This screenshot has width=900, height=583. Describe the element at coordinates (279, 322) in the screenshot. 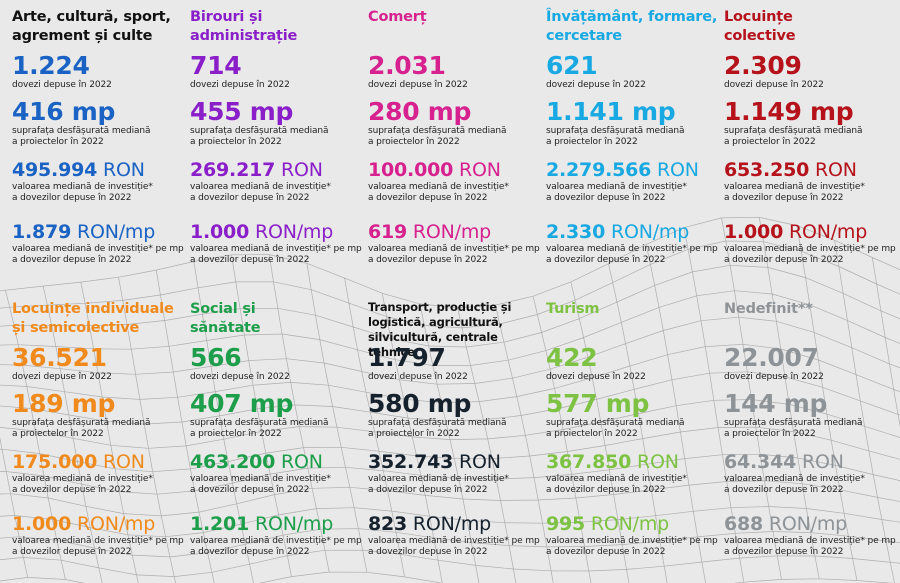

I see `category-title: Social și sănătate` at that location.